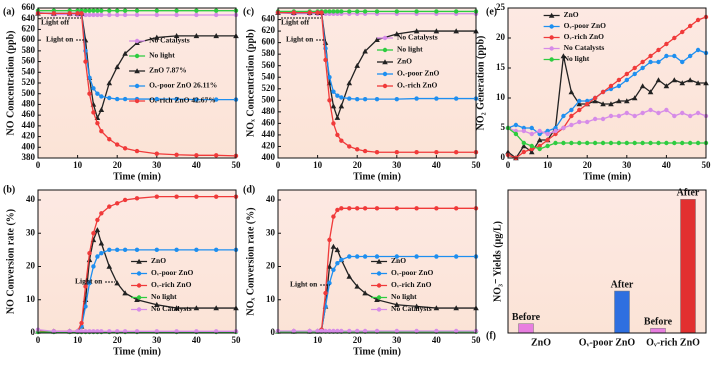 The height and width of the screenshot is (370, 718). I want to click on x-tick-label: Oᵥ-rich ZnO, so click(673, 342).